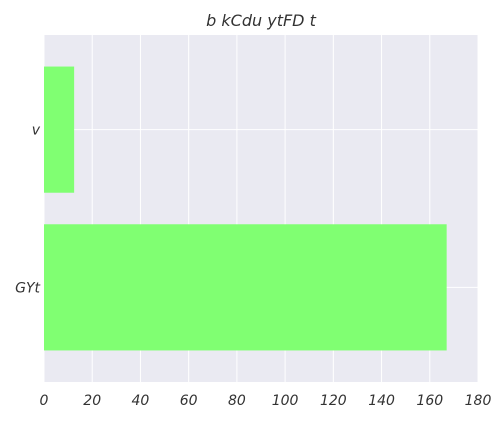 Image resolution: width=504 pixels, height=432 pixels. Describe the element at coordinates (381, 401) in the screenshot. I see `x-tick-label-7: 140` at that location.